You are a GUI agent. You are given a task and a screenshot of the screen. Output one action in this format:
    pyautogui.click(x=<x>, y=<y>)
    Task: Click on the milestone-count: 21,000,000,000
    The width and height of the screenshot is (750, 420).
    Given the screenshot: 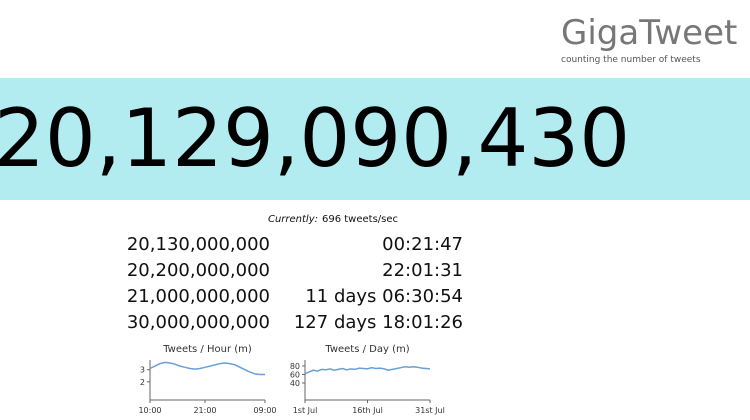 What is the action you would take?
    pyautogui.click(x=198, y=296)
    